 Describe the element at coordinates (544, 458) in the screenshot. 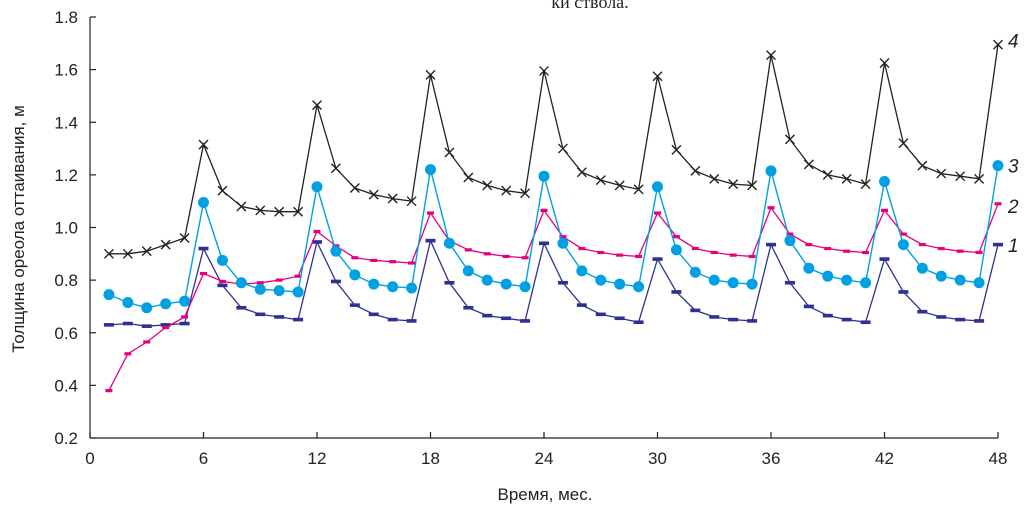

I see `x-tick-label: 24` at that location.